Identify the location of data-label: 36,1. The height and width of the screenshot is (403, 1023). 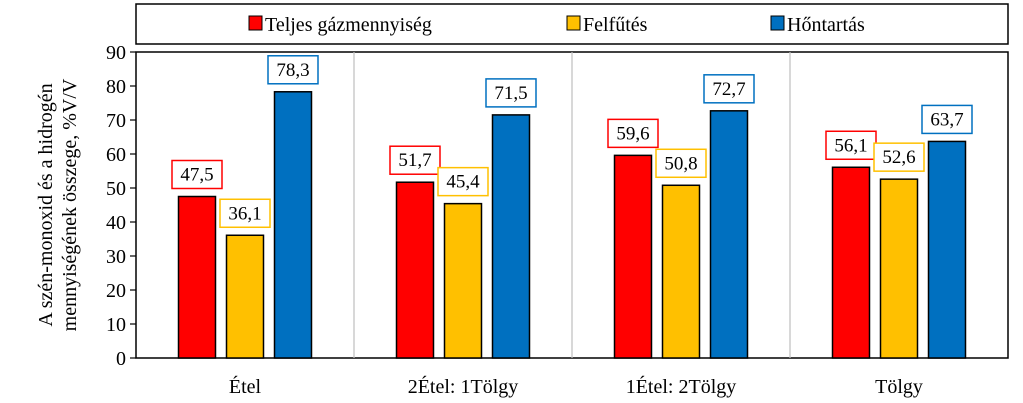
(245, 213).